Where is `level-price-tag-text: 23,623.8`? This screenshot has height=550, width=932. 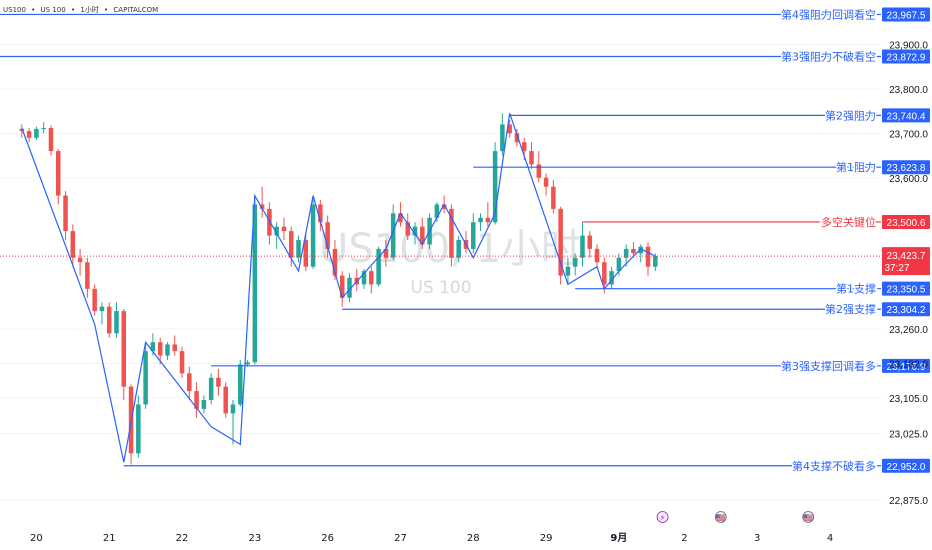 level-price-tag-text: 23,623.8 is located at coordinates (906, 168).